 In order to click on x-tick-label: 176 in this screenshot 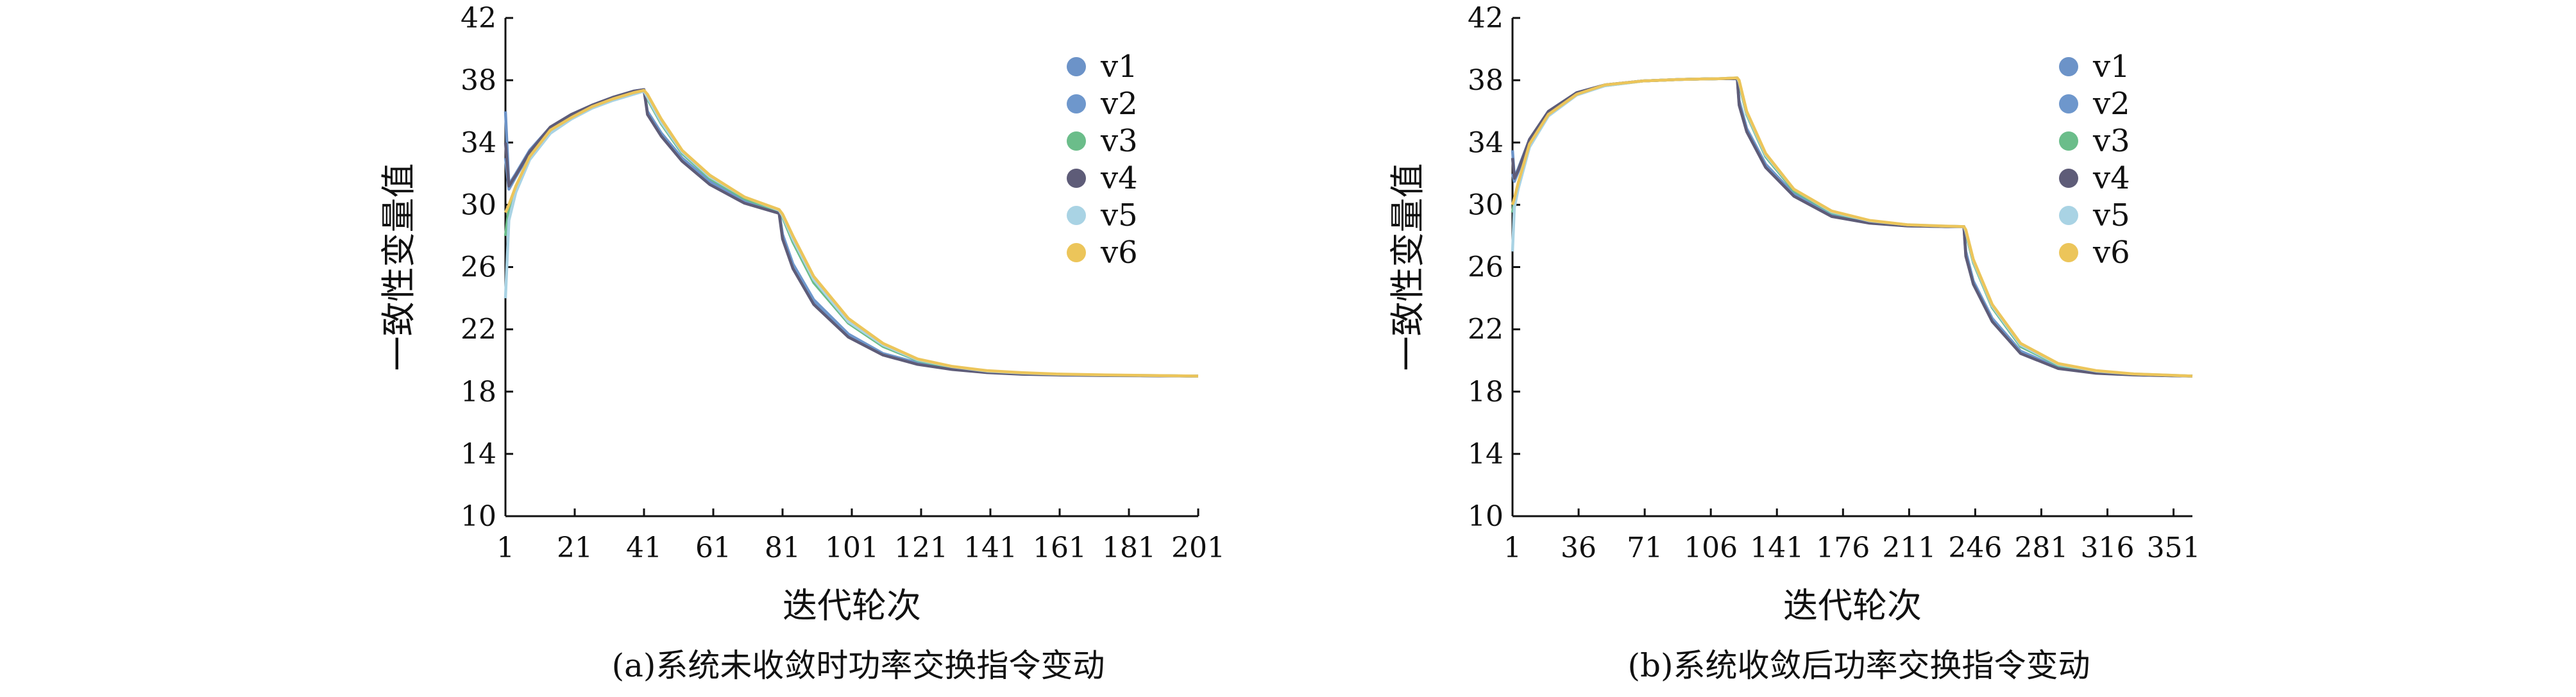, I will do `click(1843, 548)`.